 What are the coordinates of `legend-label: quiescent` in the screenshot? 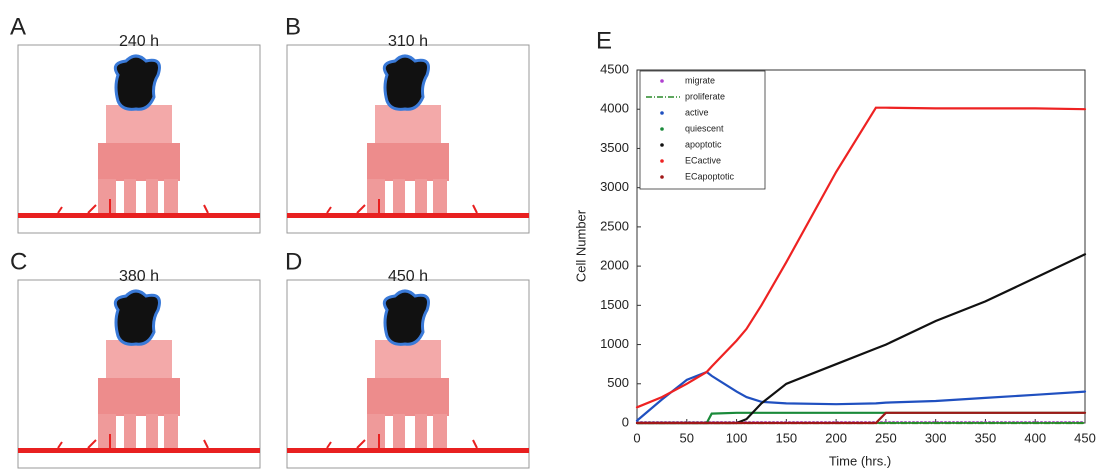 It's located at (704, 128).